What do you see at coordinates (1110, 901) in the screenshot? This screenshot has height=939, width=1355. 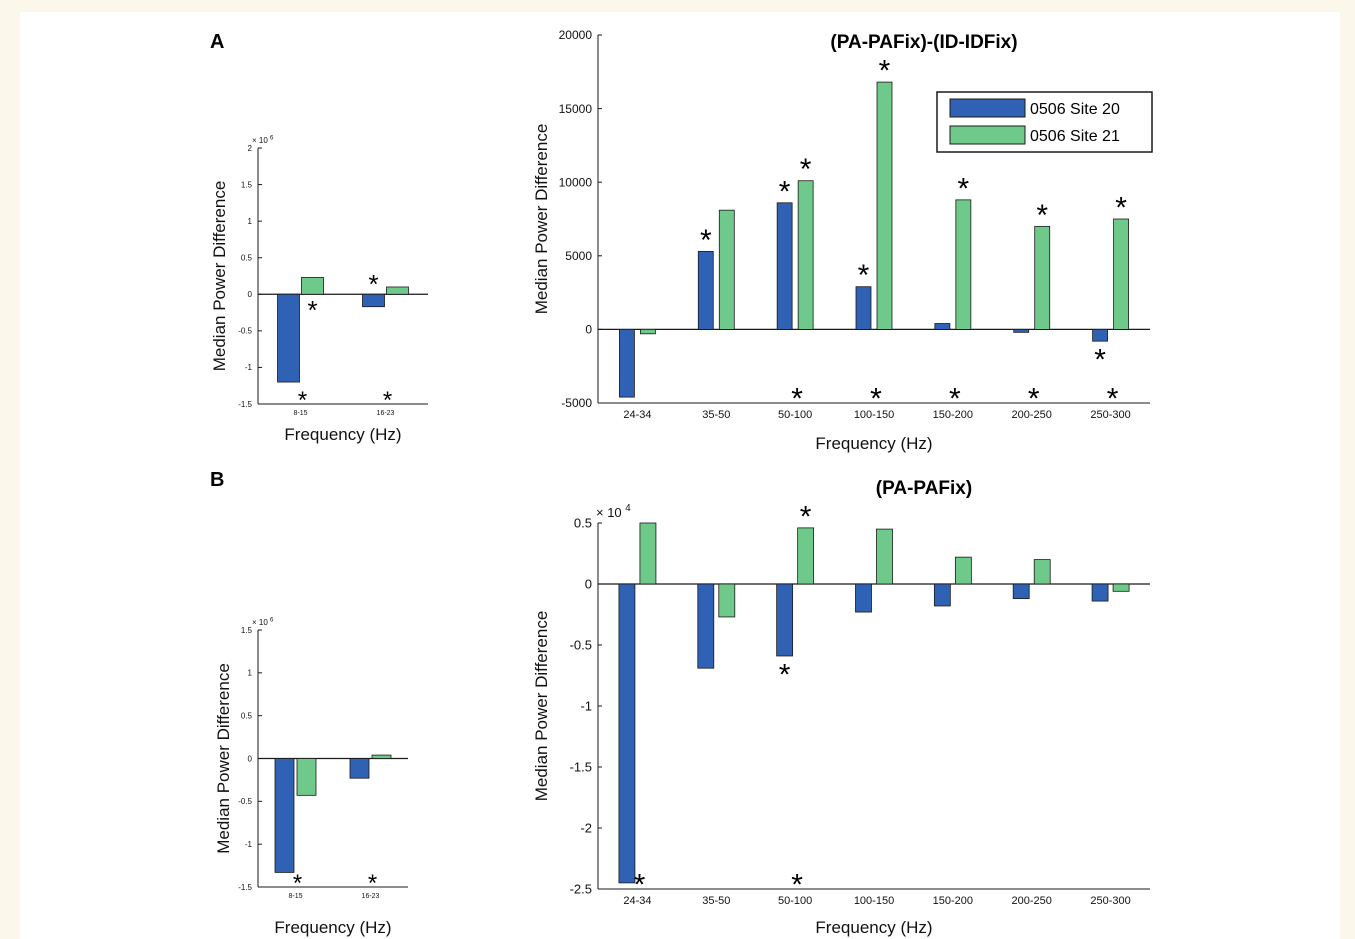 I see `x-tick-label: 250-300` at bounding box center [1110, 901].